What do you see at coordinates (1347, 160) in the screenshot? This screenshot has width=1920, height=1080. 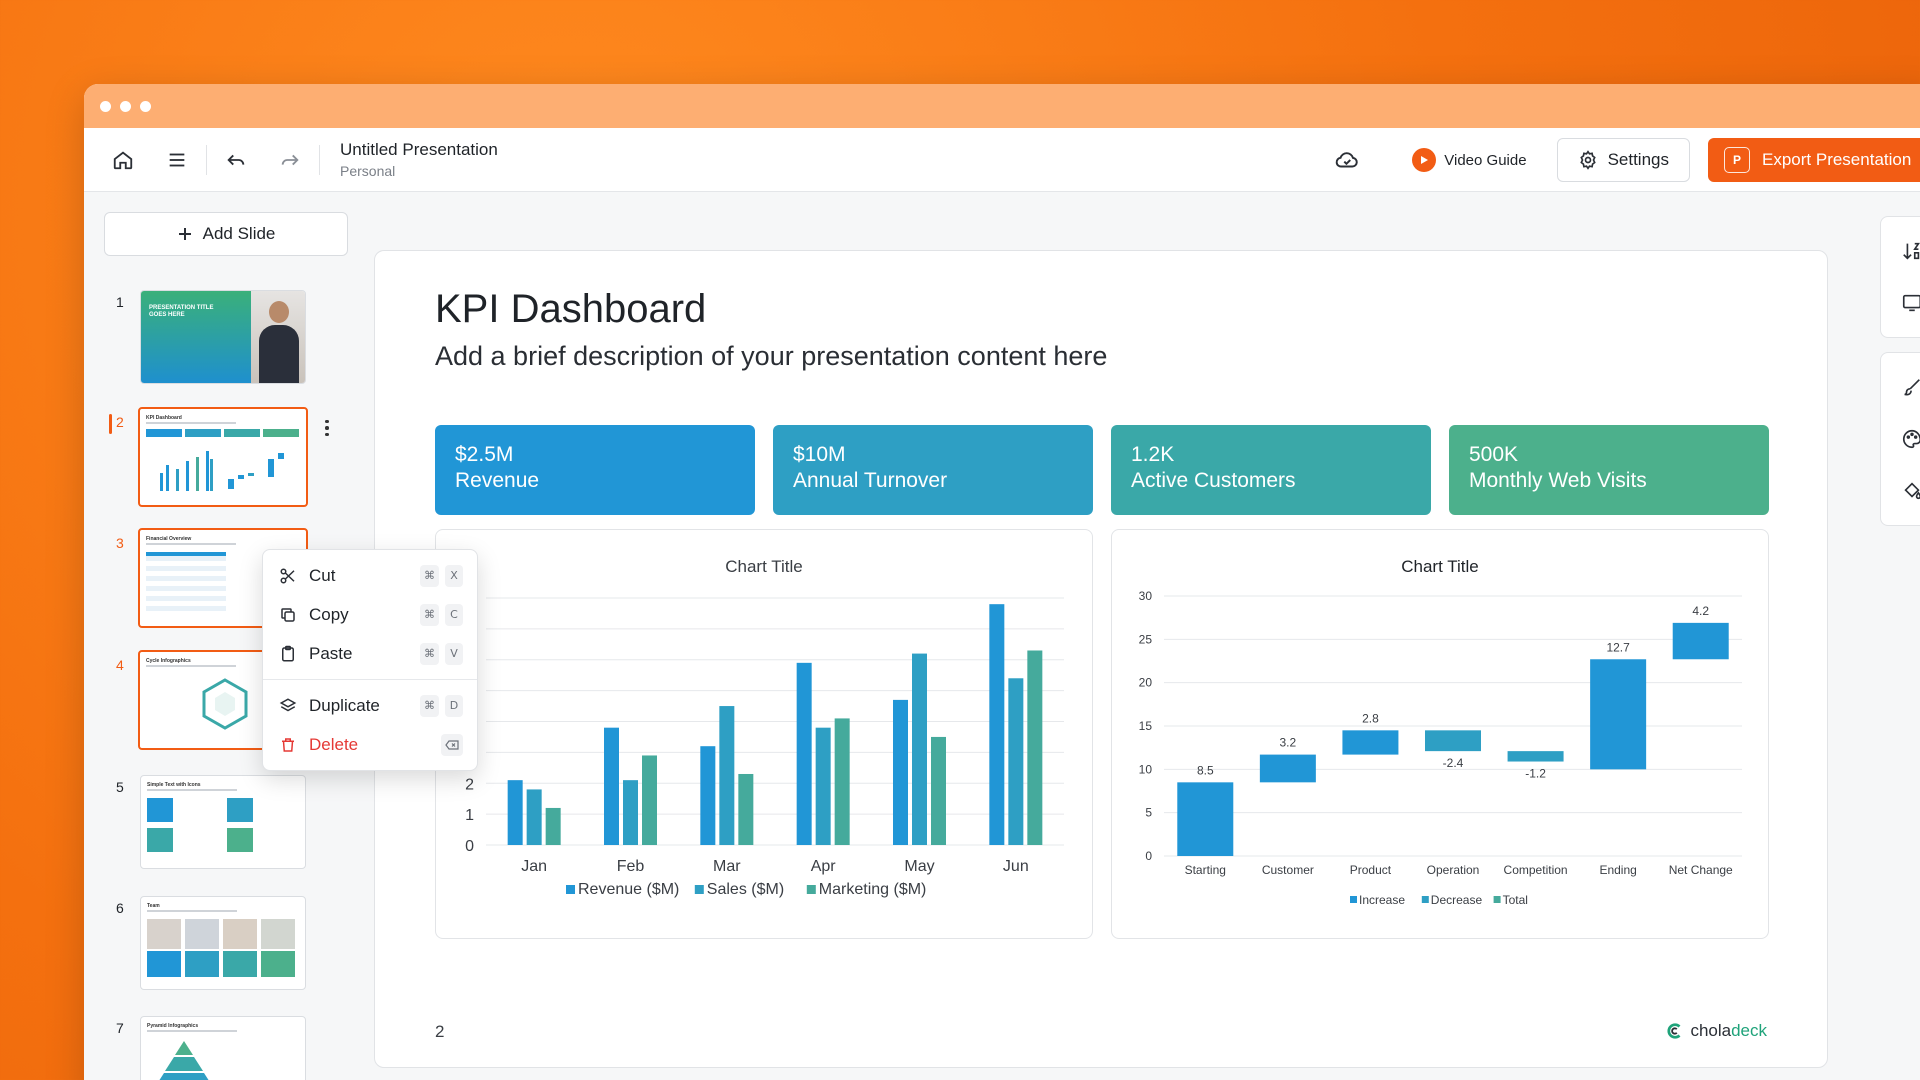 I see `cloud-save-icon` at bounding box center [1347, 160].